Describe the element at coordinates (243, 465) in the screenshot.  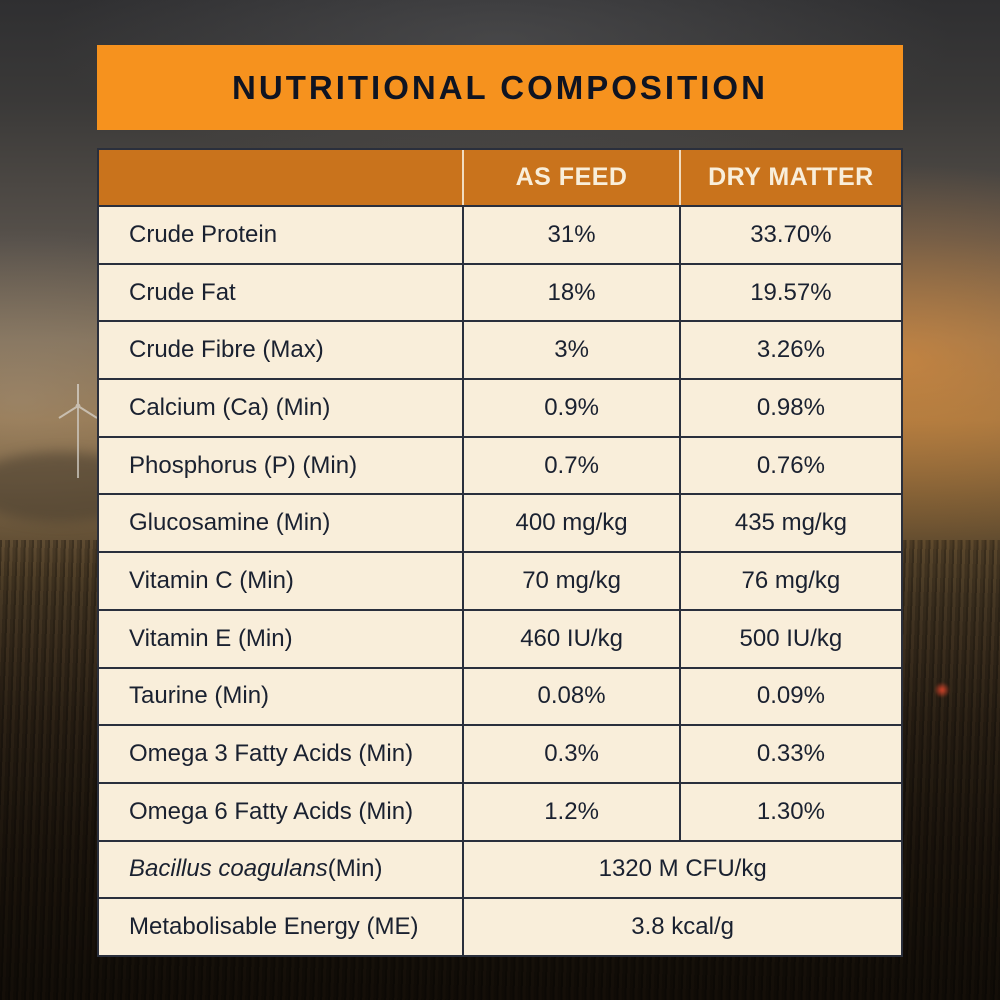
I see `nutrient-label: Phosphorus (P) (Min)` at that location.